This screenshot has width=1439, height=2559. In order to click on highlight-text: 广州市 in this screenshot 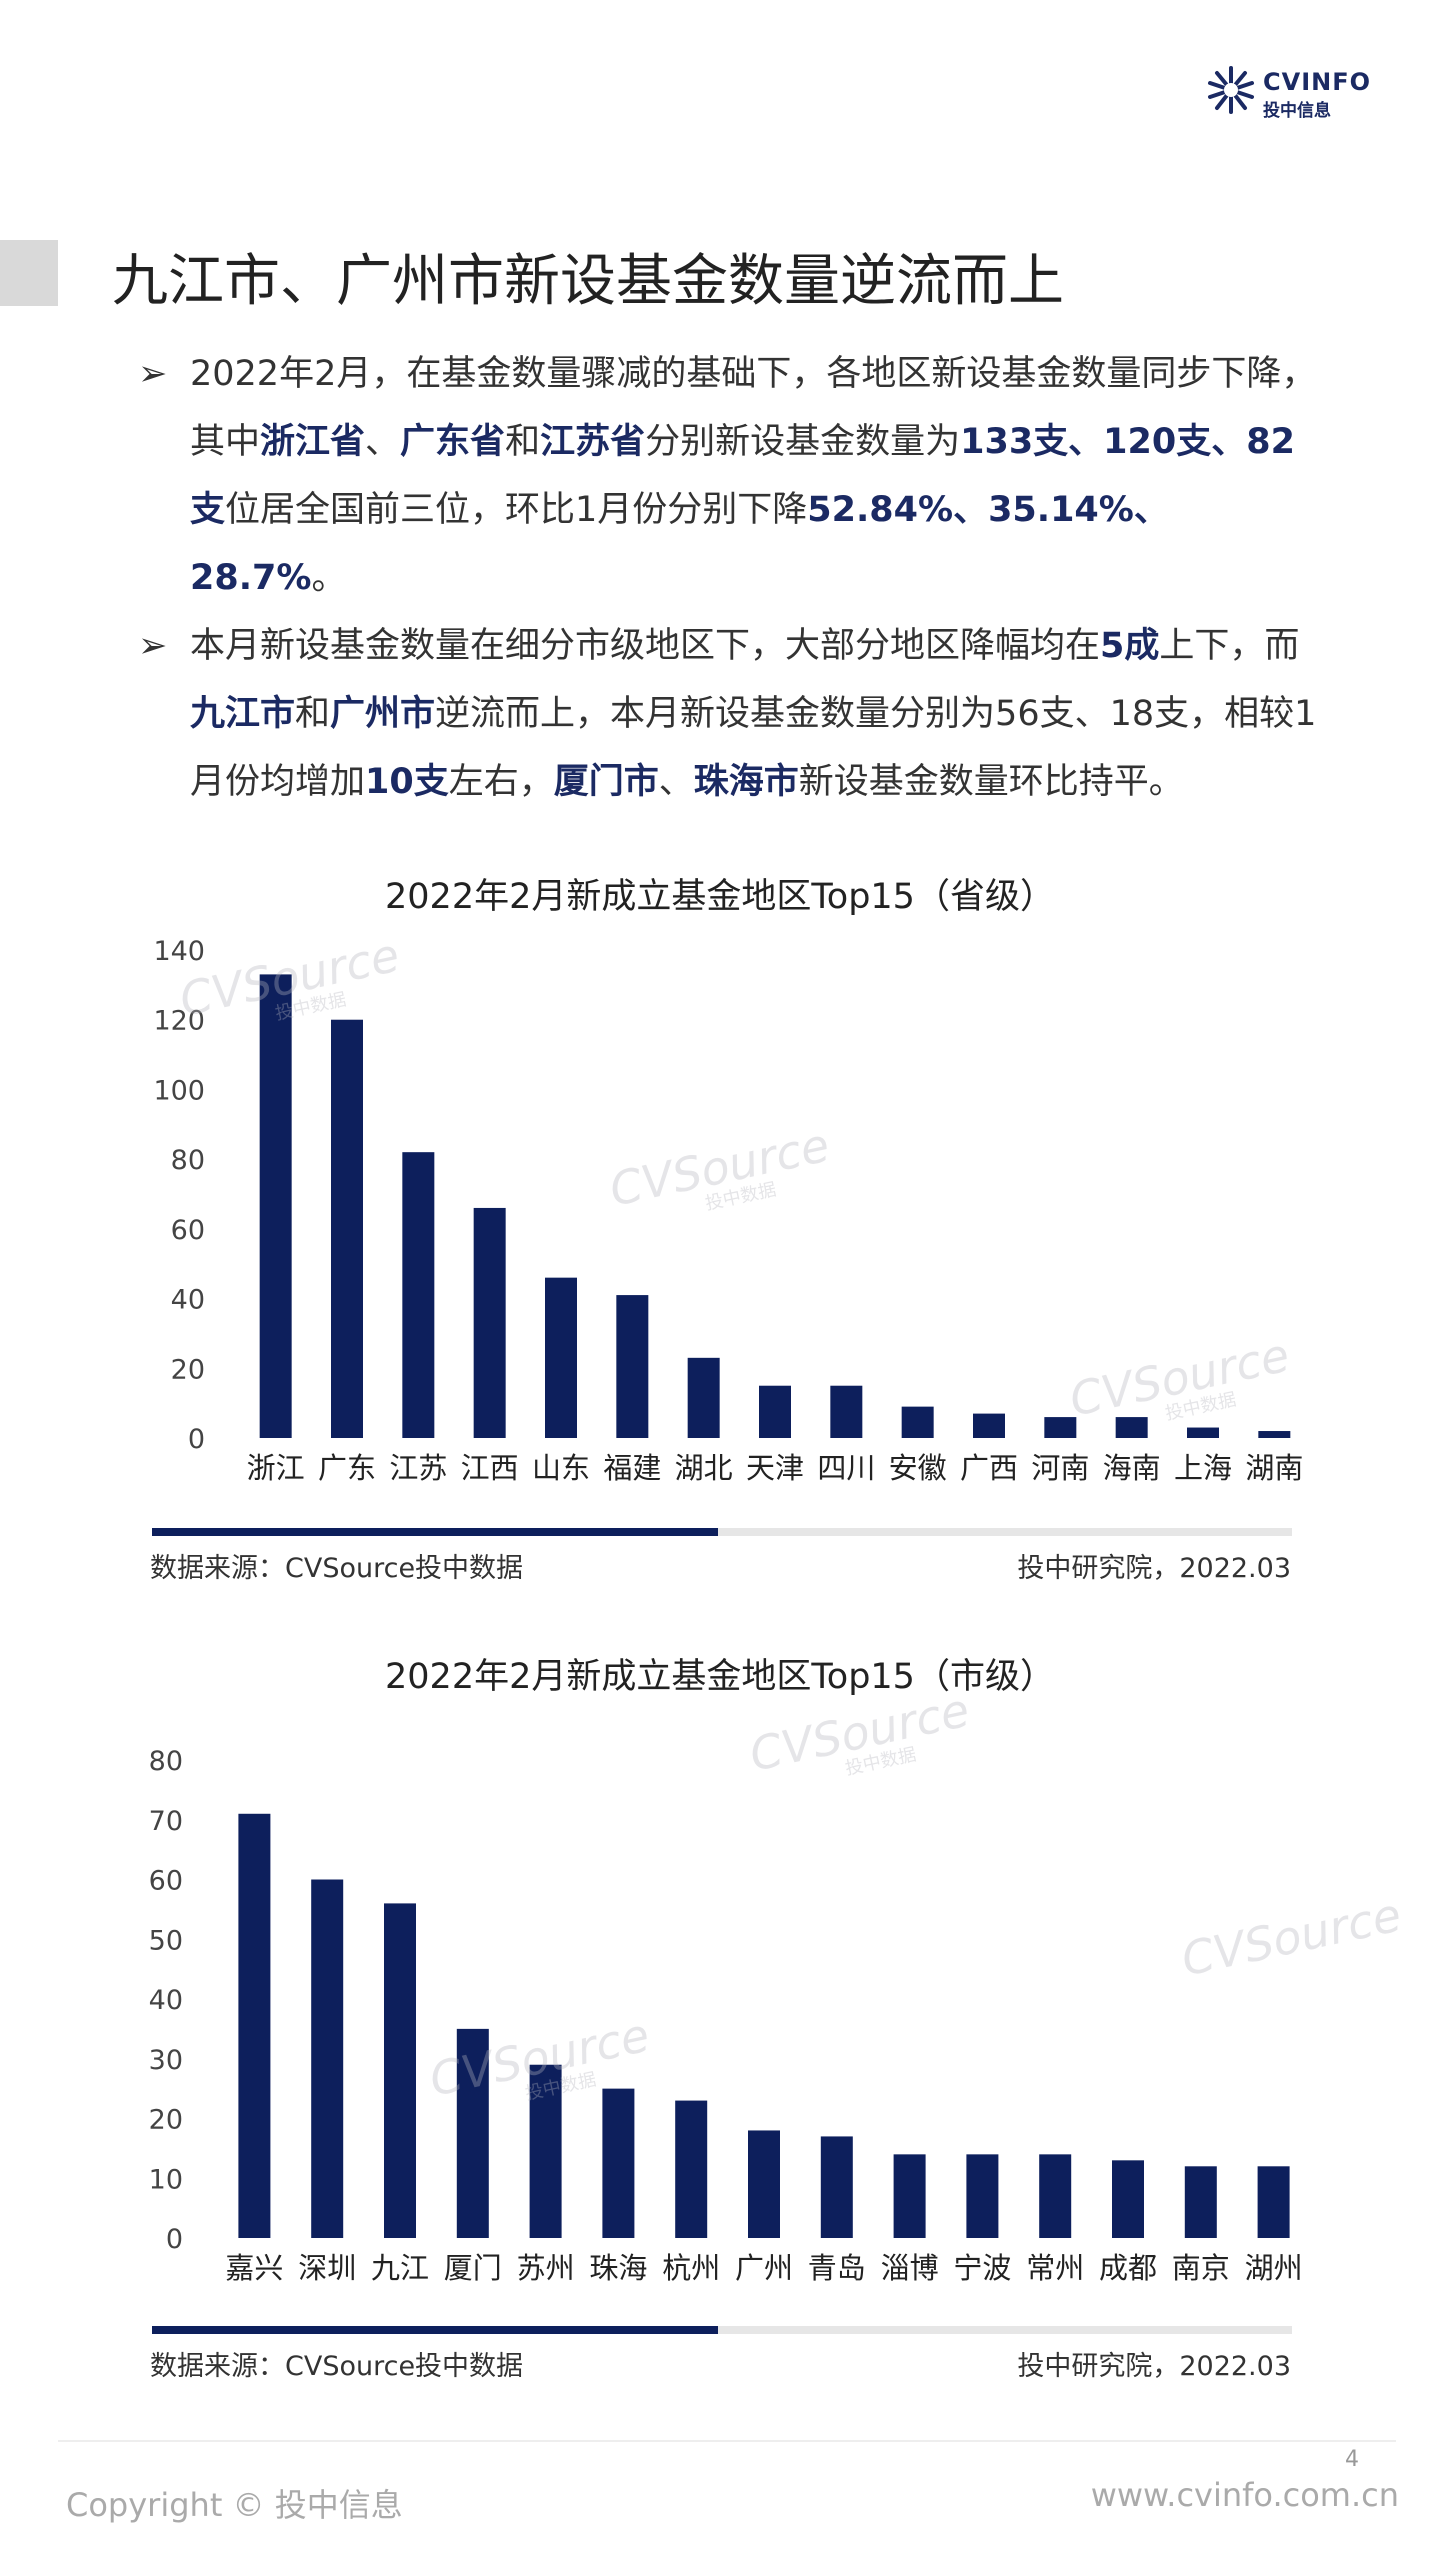, I will do `click(383, 714)`.